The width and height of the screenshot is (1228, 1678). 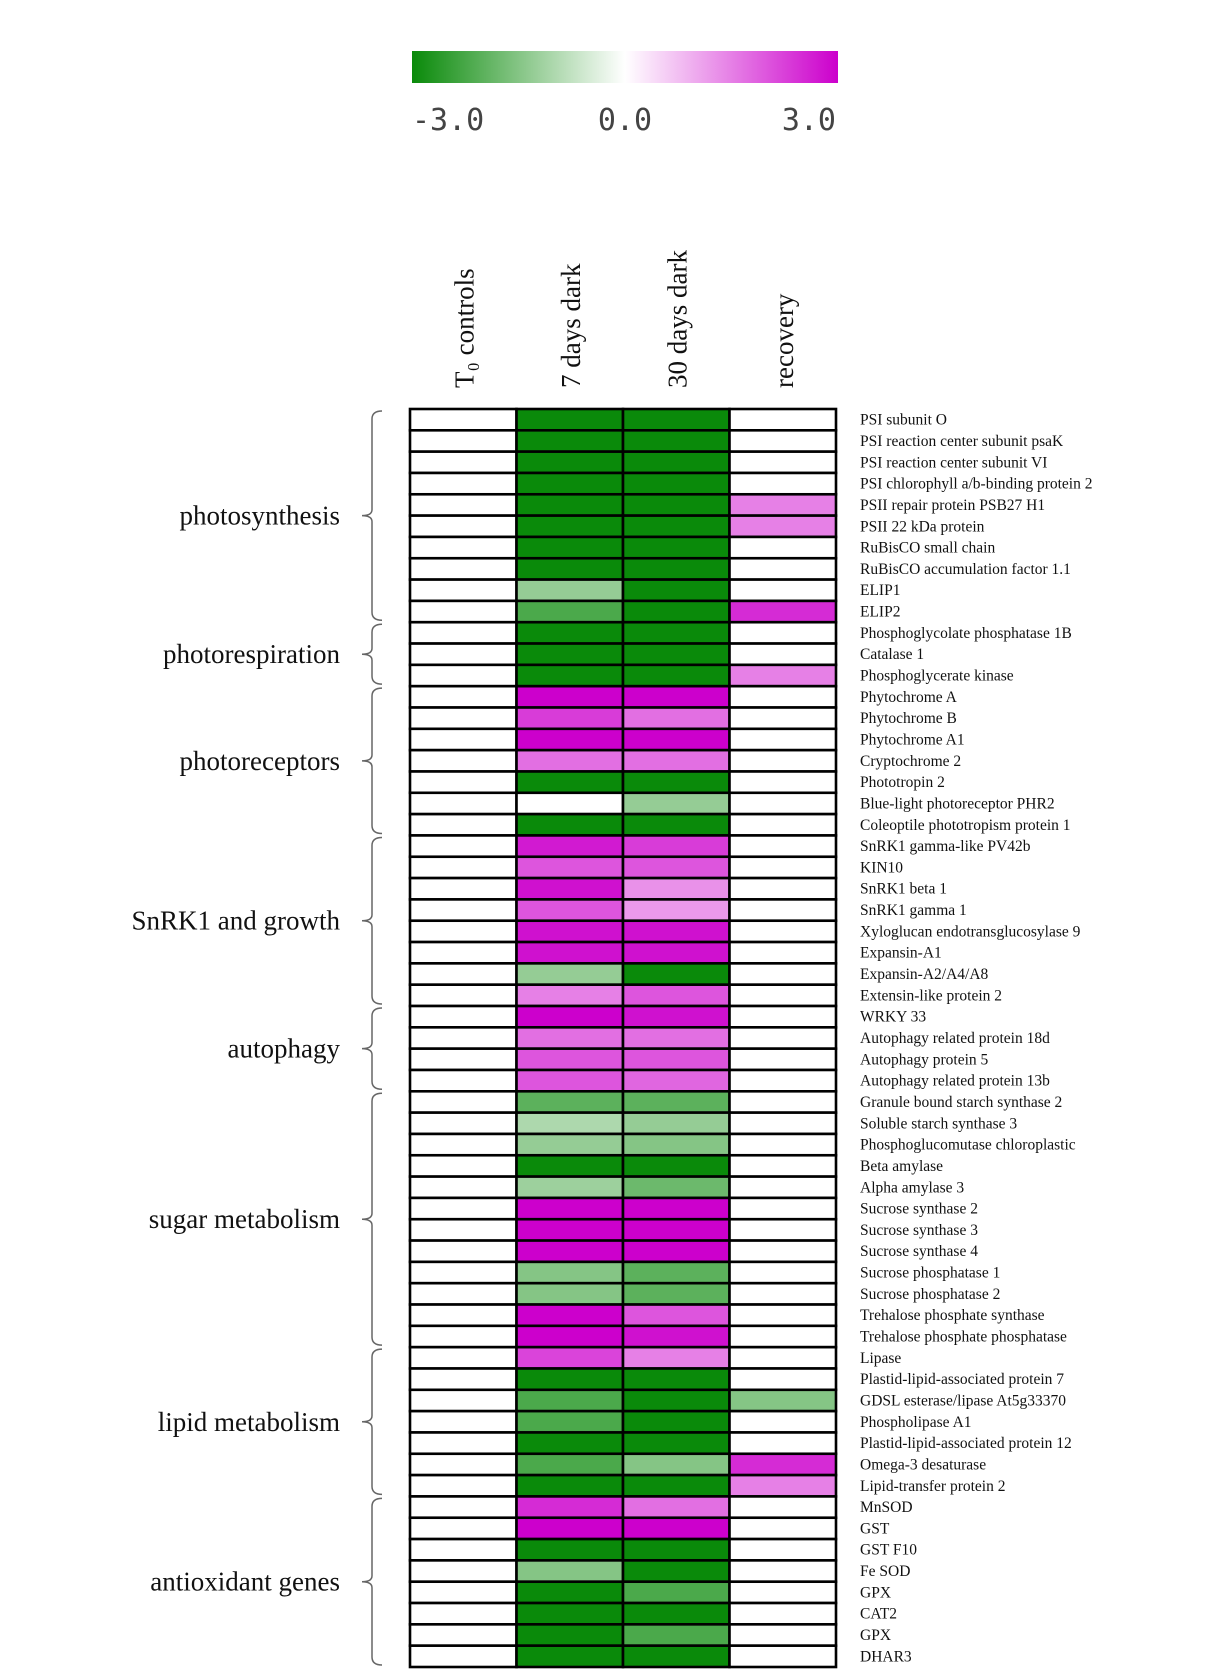 I want to click on colorbar, so click(x=625, y=67).